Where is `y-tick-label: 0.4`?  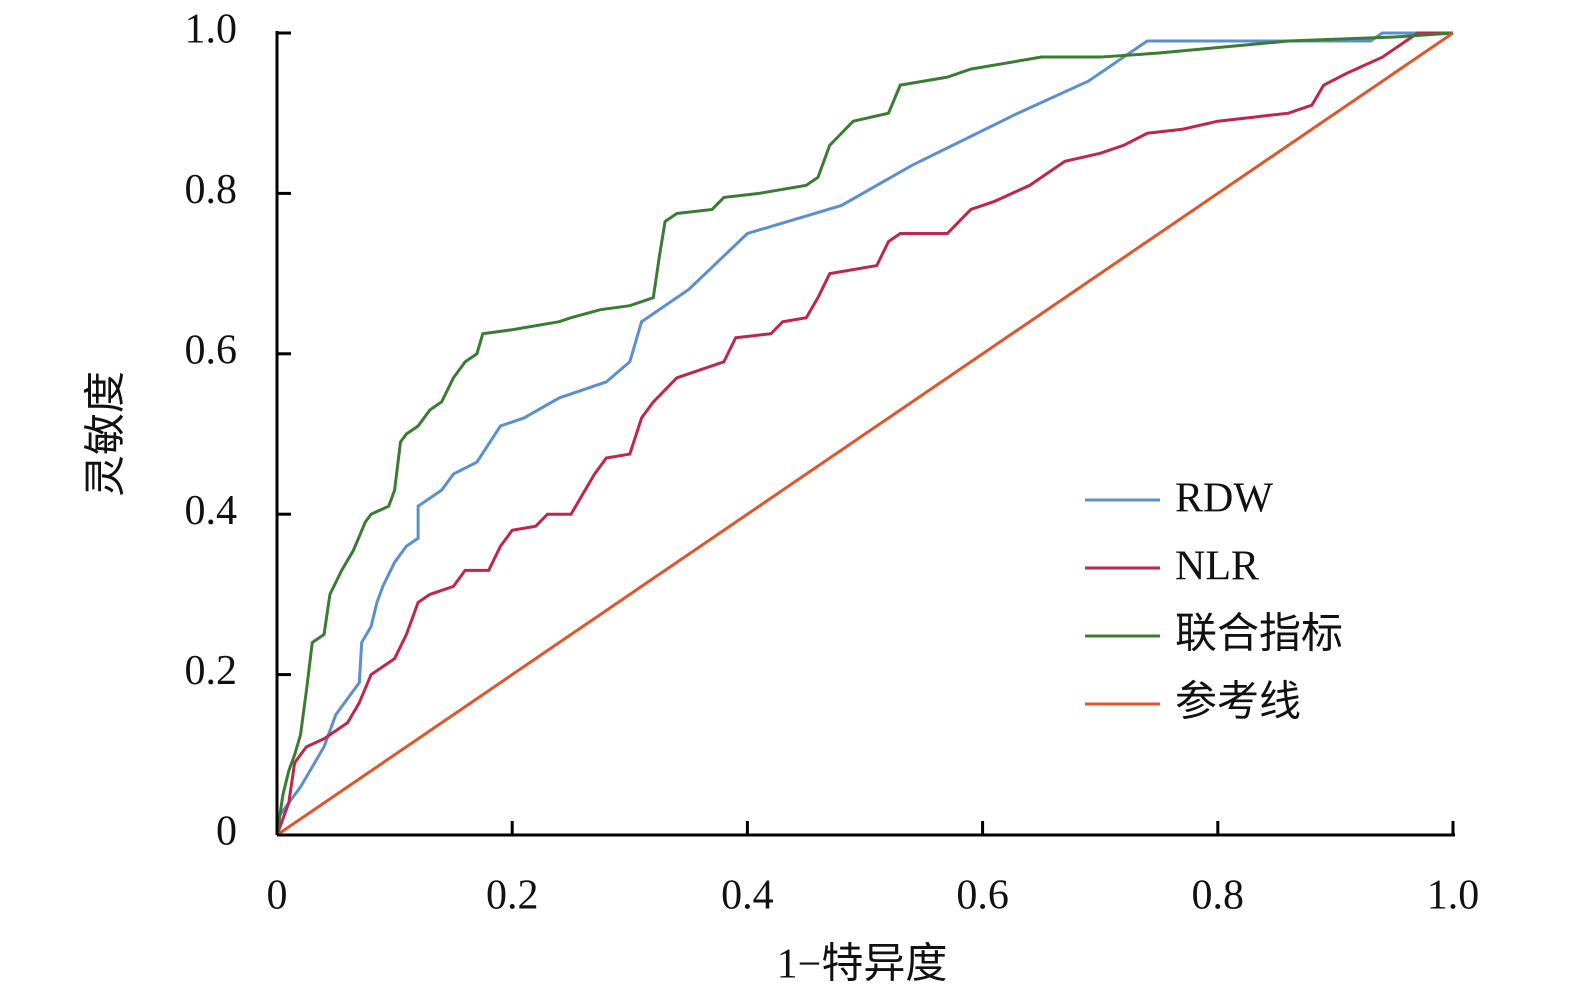
y-tick-label: 0.4 is located at coordinates (211, 511).